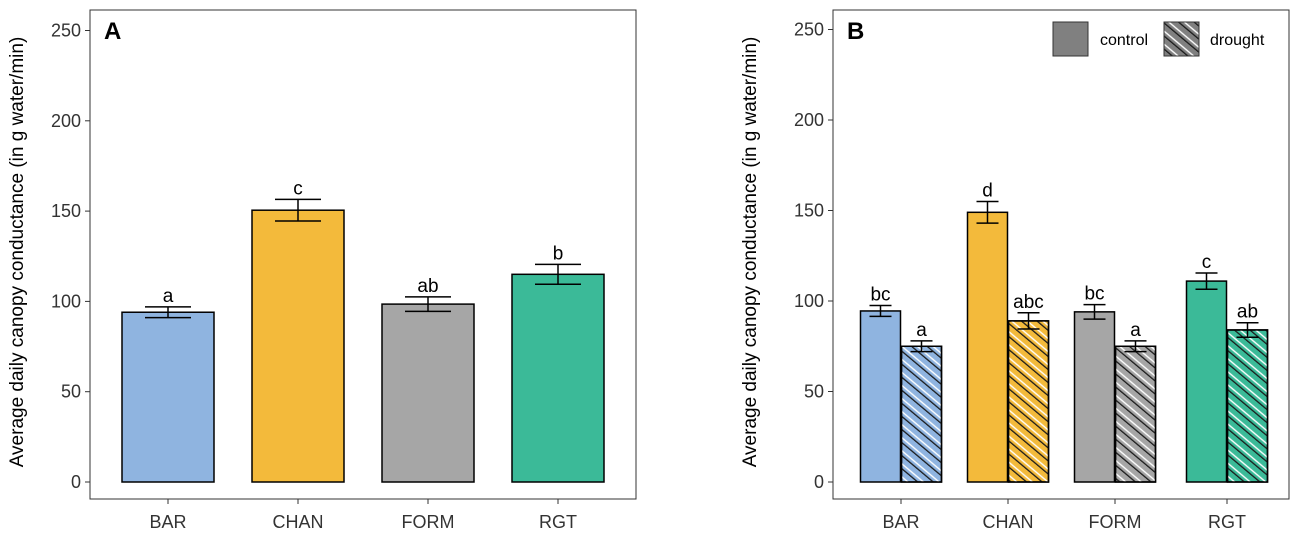 The width and height of the screenshot is (1299, 534). What do you see at coordinates (558, 378) in the screenshot?
I see `panel-a-bar-rgt` at bounding box center [558, 378].